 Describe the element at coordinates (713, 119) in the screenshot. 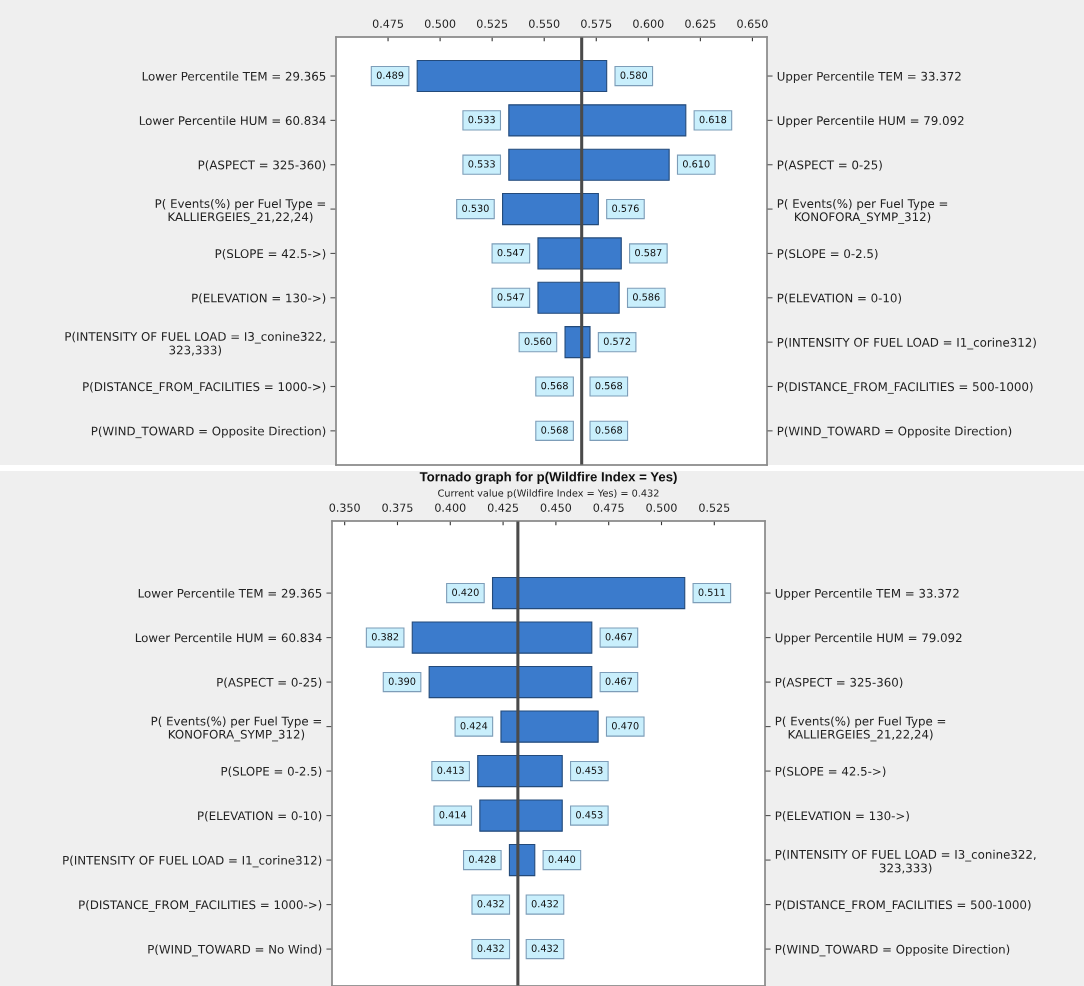

I see `annotation: 0.618` at that location.